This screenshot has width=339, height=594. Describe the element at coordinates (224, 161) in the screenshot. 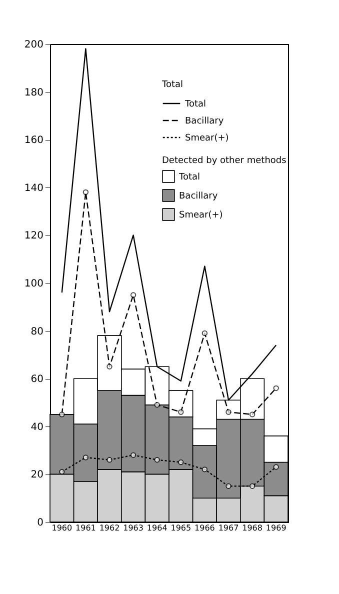

I see `annotation: Detected by other methods` at that location.